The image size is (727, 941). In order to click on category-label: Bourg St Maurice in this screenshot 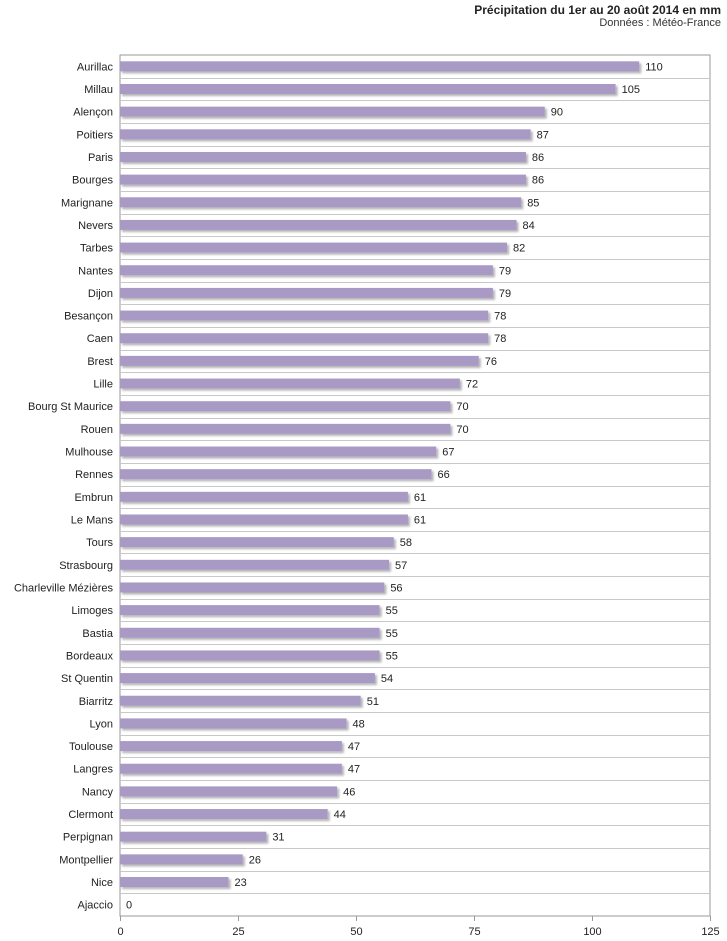, I will do `click(70, 407)`.